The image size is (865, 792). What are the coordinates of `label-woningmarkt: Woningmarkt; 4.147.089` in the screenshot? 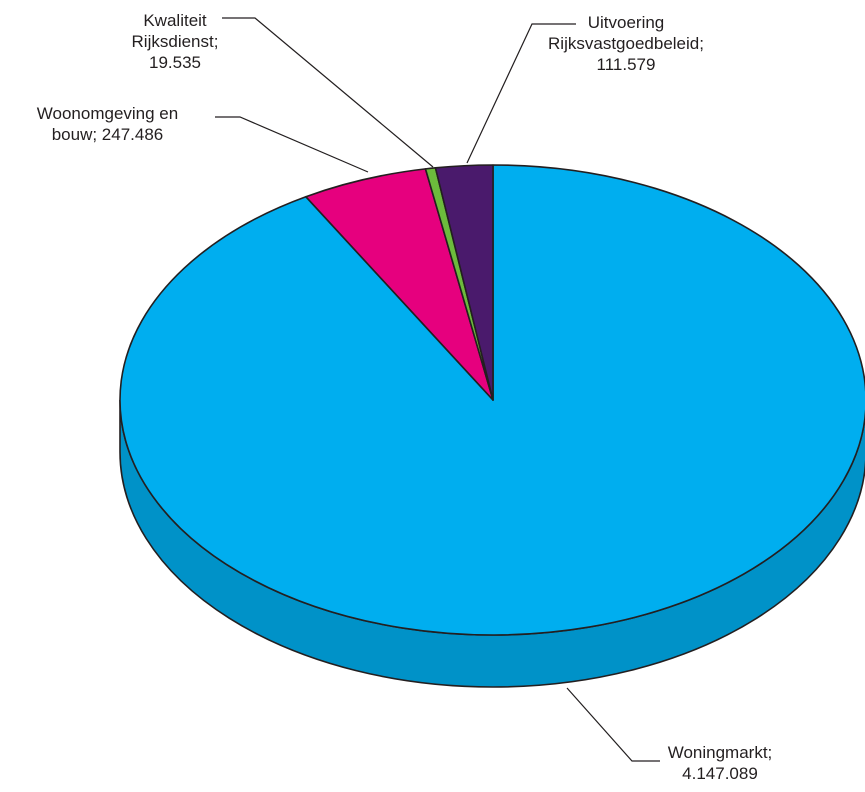 It's located at (720, 763).